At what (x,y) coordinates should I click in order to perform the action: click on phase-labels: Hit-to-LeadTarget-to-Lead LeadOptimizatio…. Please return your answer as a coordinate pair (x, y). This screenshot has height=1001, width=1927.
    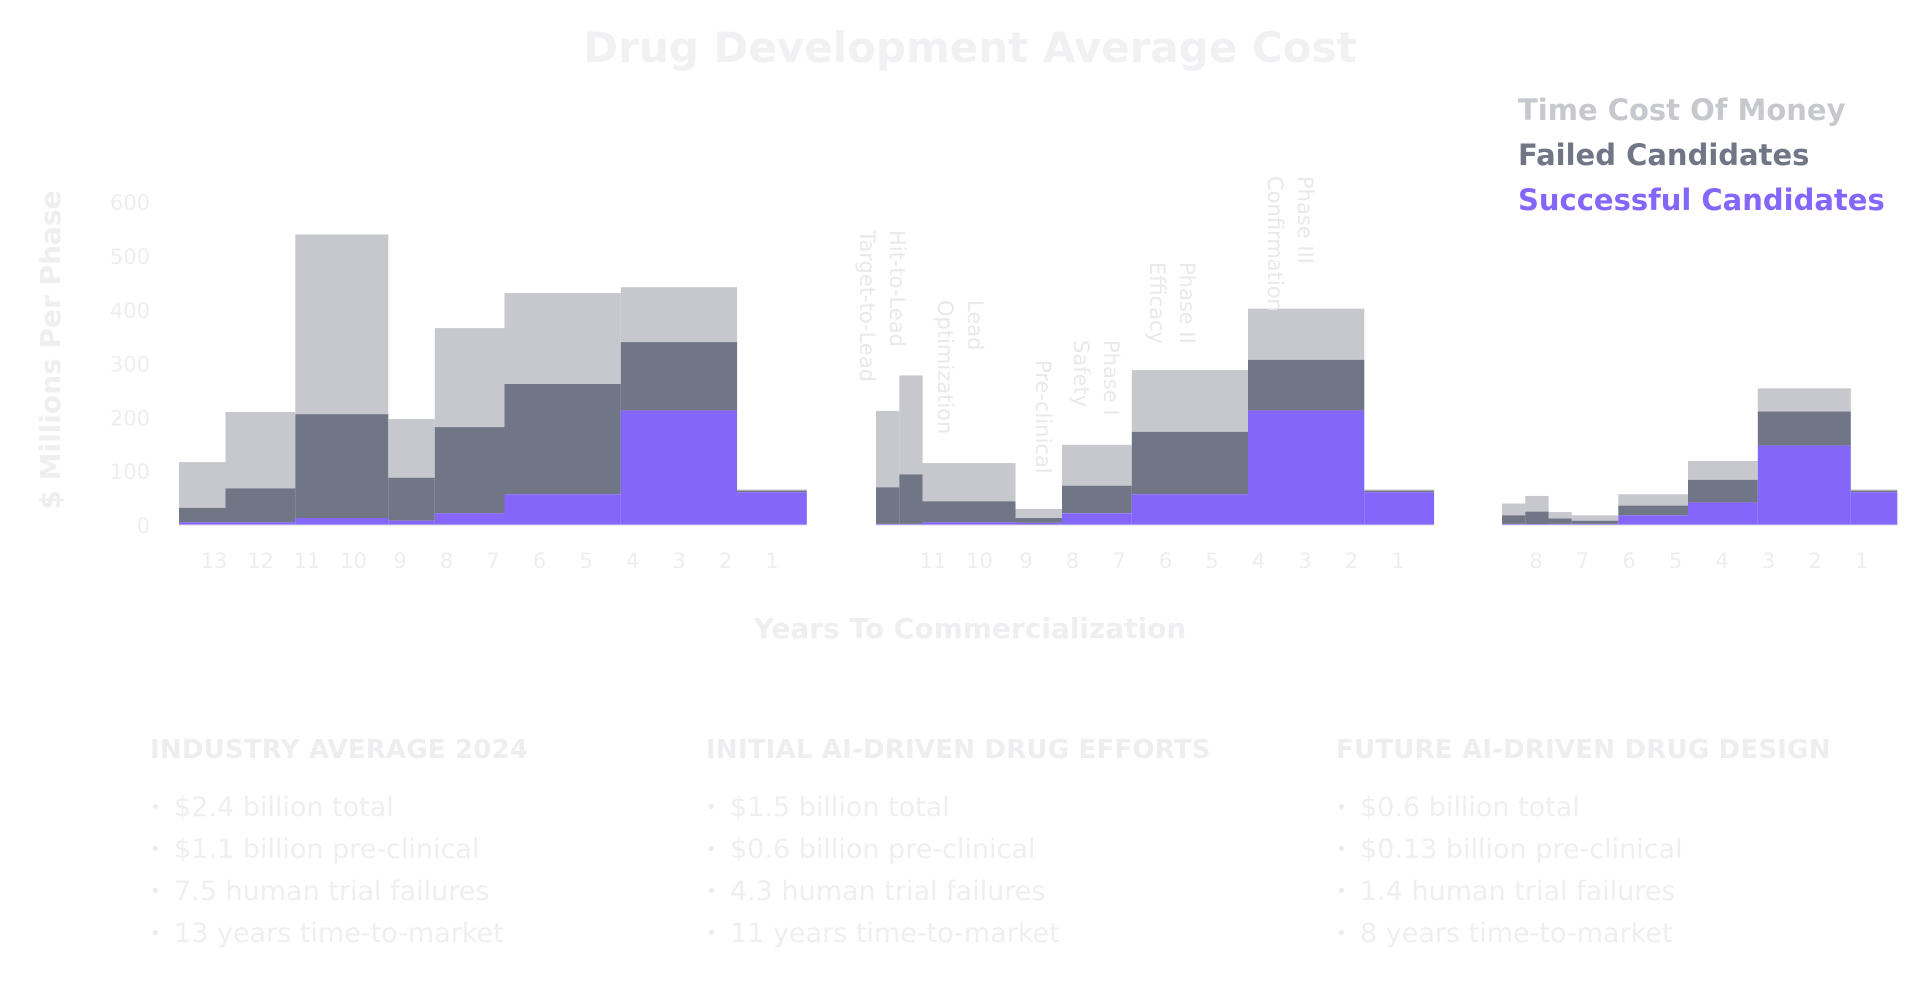
    Looking at the image, I should click on (1086, 325).